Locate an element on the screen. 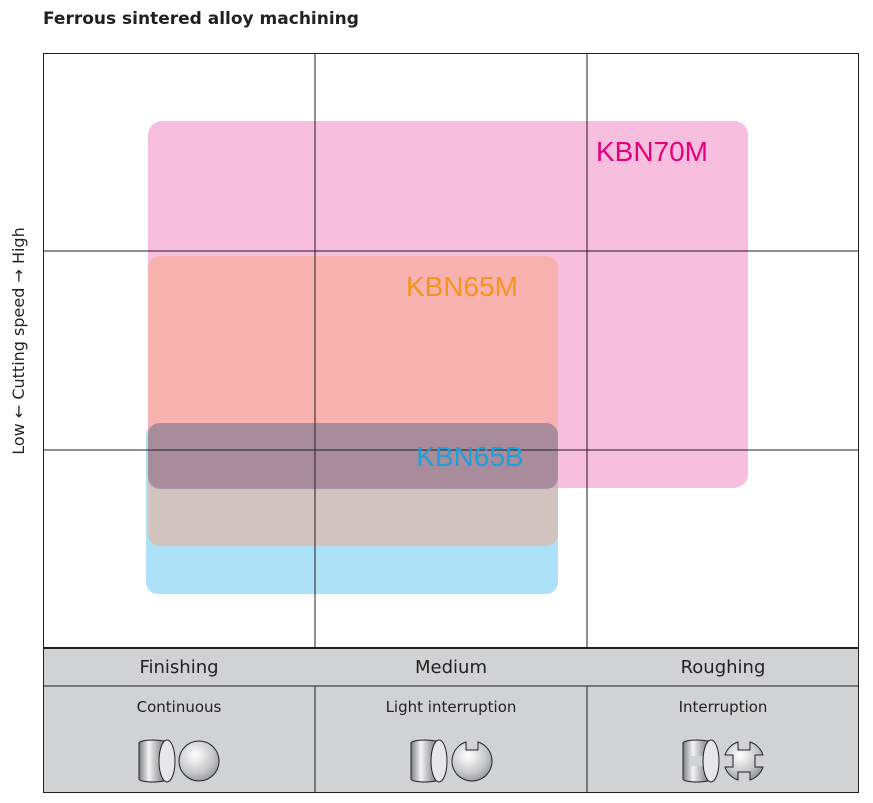  kbn65b-overlap-region is located at coordinates (353, 456).